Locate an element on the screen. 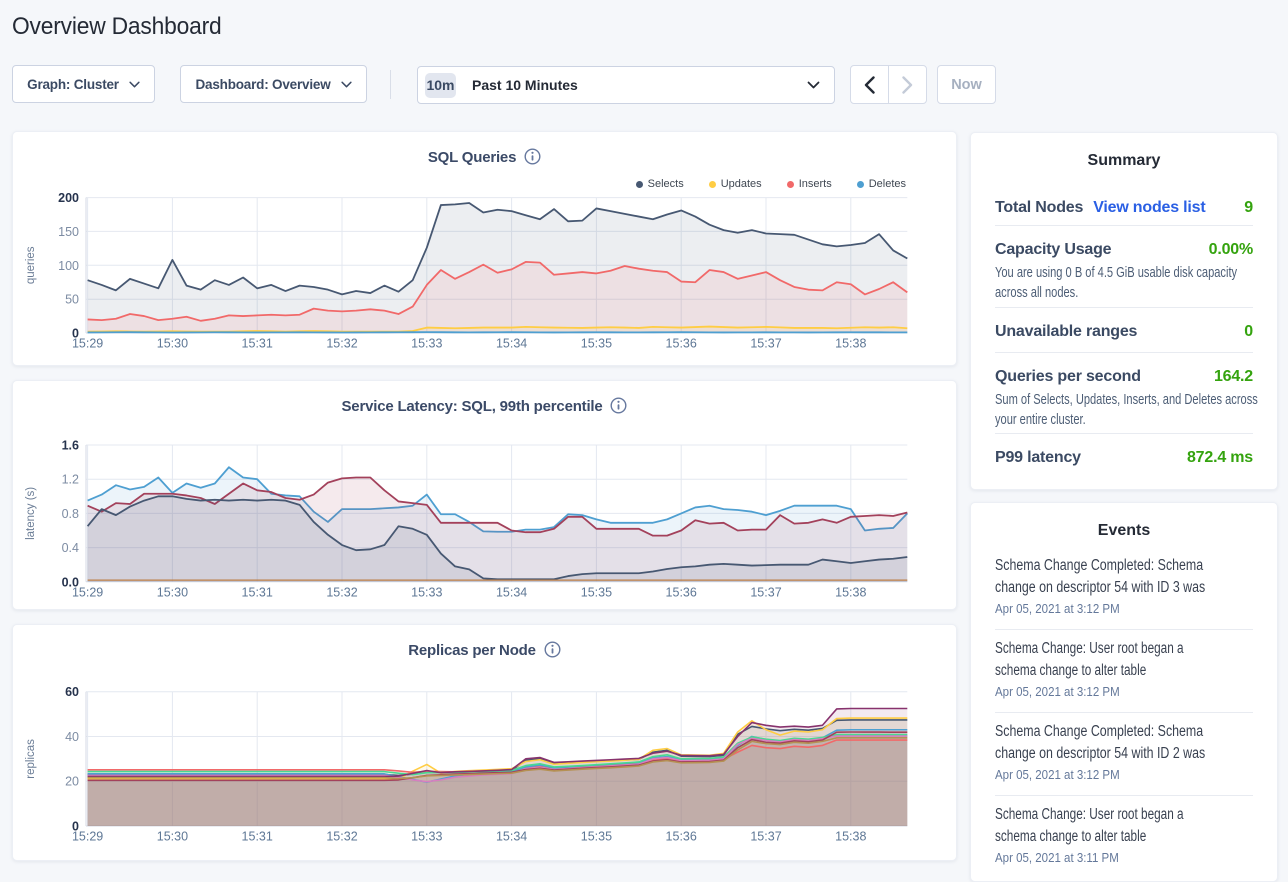  svg-text: 20 is located at coordinates (72, 782).